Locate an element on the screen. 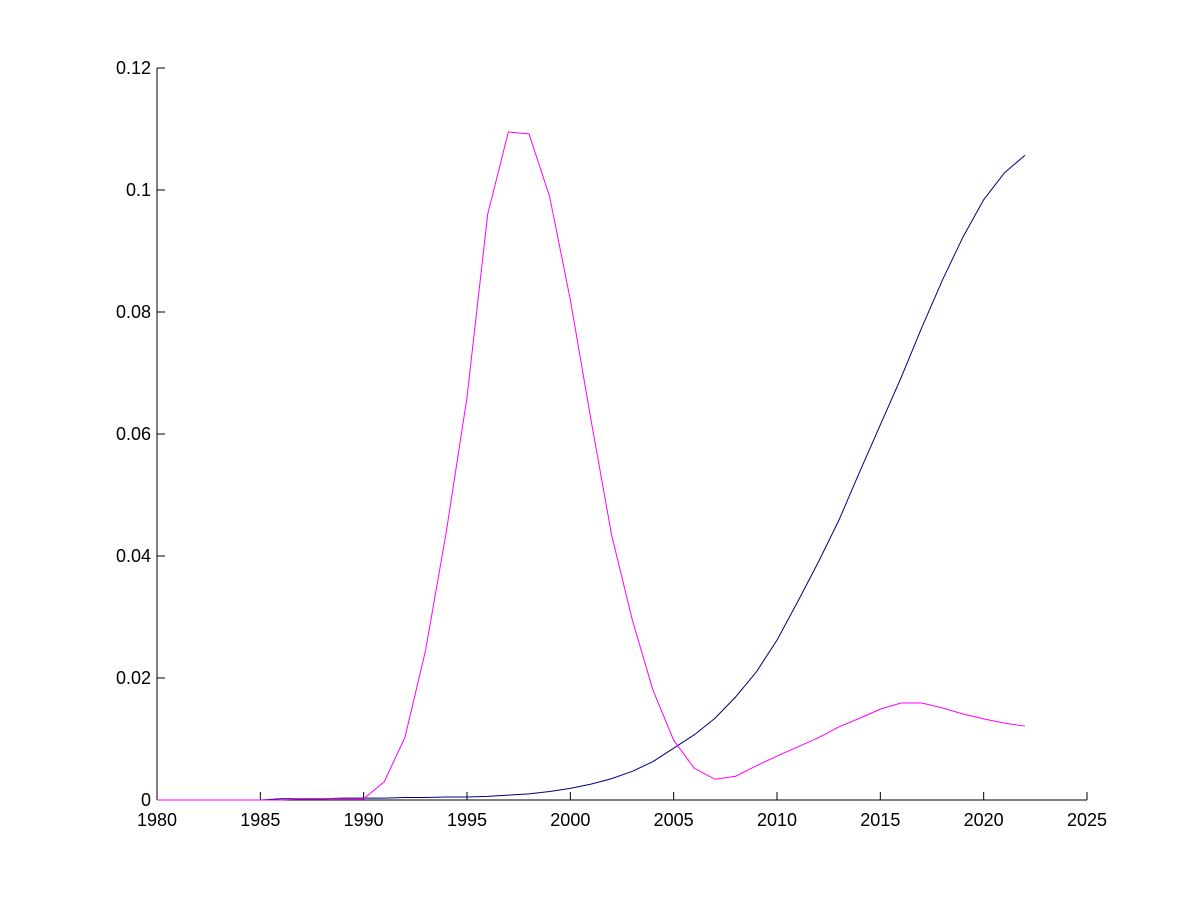  x-tick-label: 2025 is located at coordinates (1087, 820).